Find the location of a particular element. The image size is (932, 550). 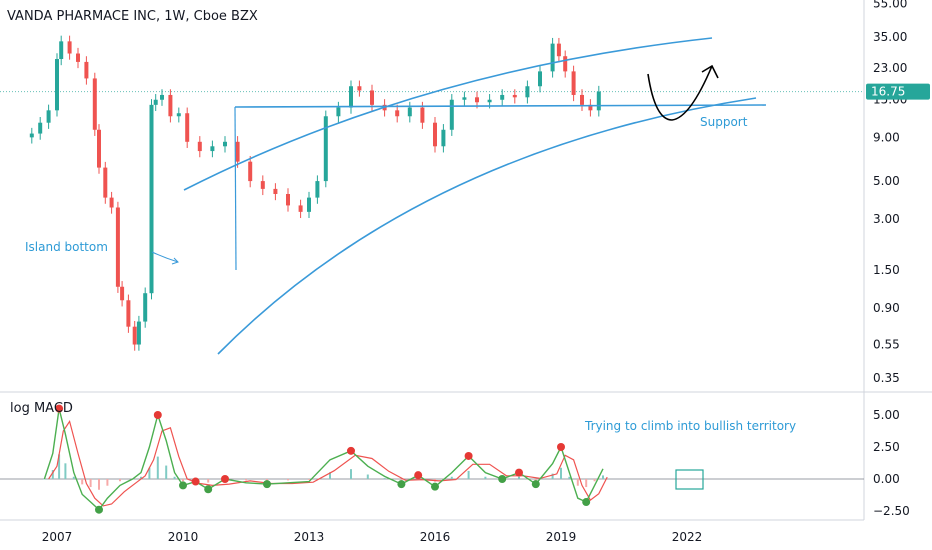

price-tick-label: 0.35 is located at coordinates (886, 378).